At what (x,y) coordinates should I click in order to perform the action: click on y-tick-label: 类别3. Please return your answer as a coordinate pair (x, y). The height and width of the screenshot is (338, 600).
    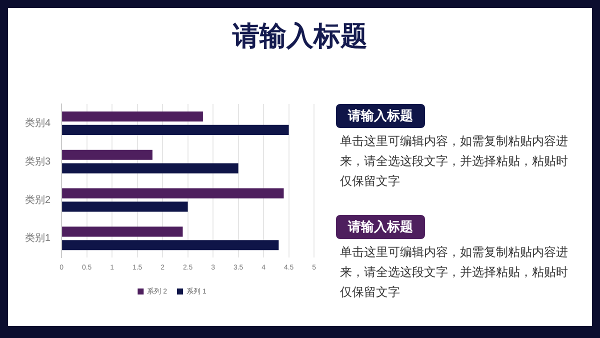
    Looking at the image, I should click on (38, 161).